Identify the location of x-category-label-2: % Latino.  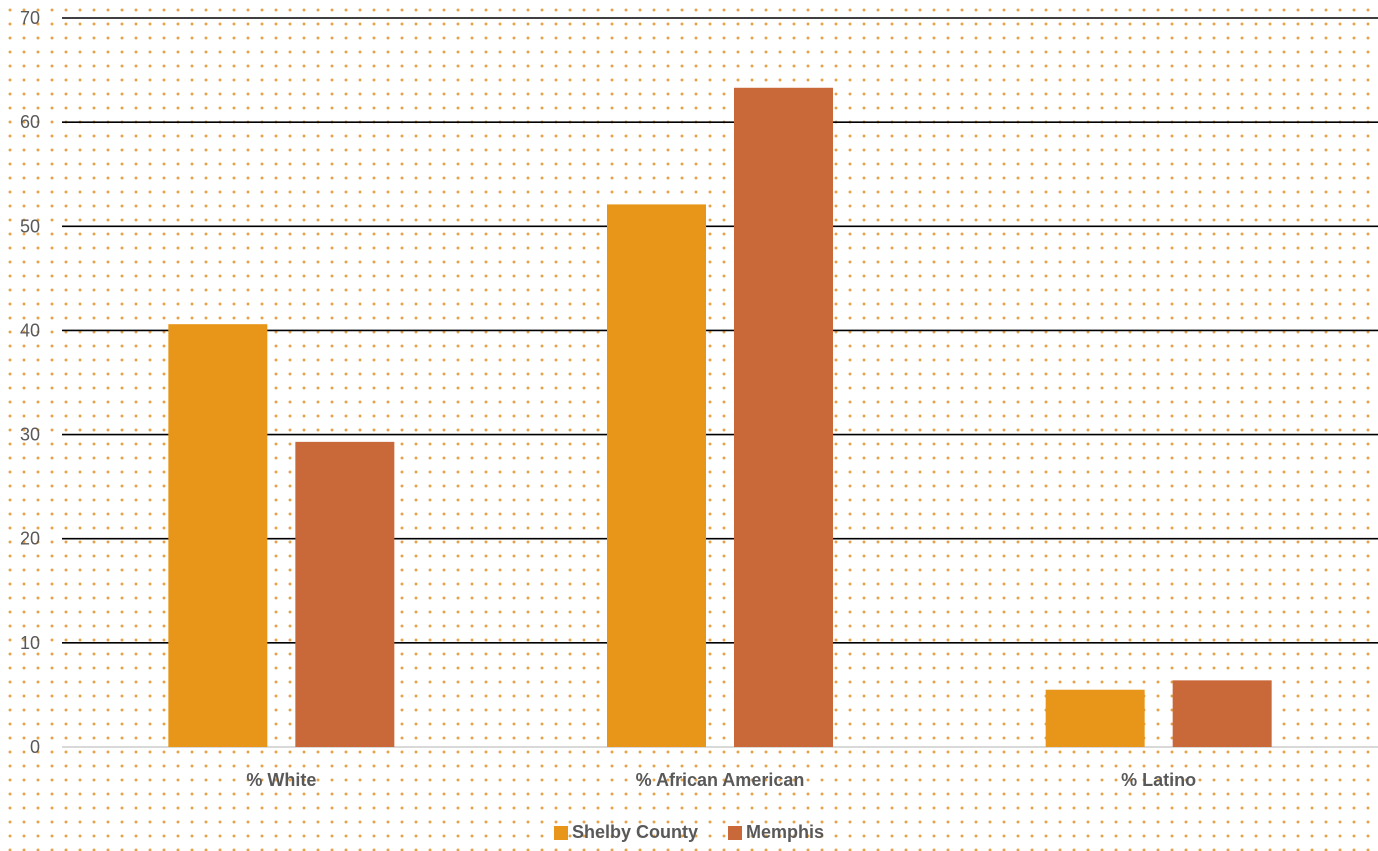
(1158, 780).